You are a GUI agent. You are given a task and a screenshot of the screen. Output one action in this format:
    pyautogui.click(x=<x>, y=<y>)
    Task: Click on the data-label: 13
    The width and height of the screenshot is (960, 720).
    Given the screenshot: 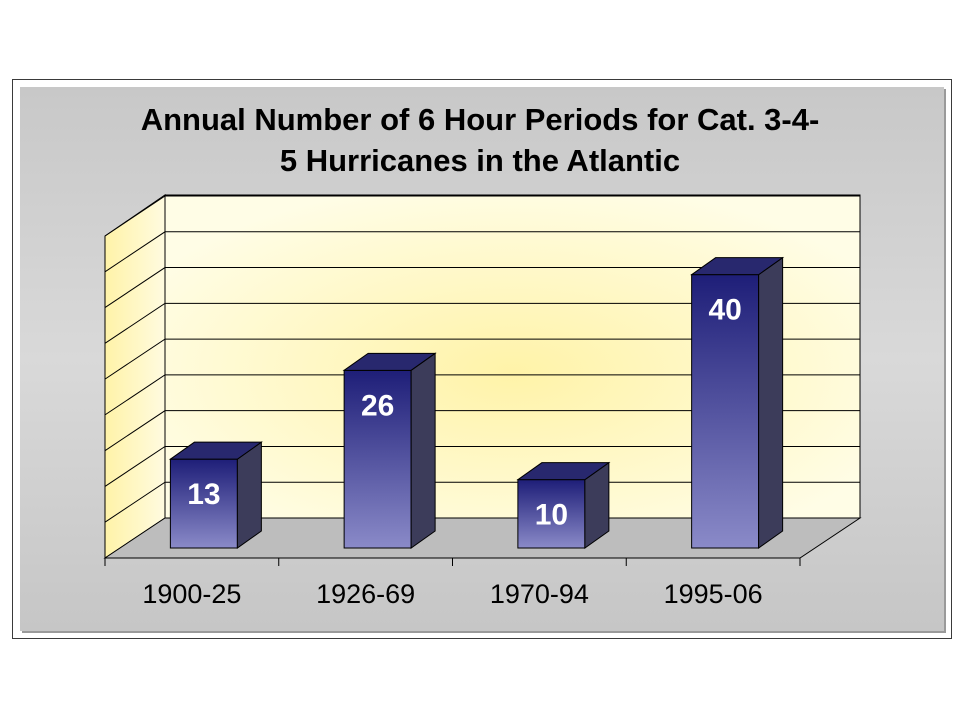 What is the action you would take?
    pyautogui.click(x=203, y=494)
    